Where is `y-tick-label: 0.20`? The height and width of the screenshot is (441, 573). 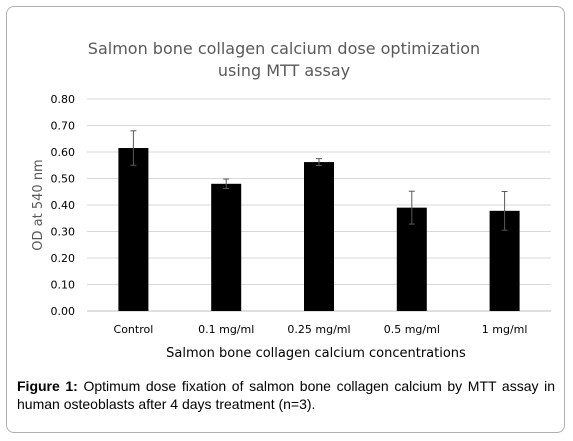
y-tick-label: 0.20 is located at coordinates (63, 258).